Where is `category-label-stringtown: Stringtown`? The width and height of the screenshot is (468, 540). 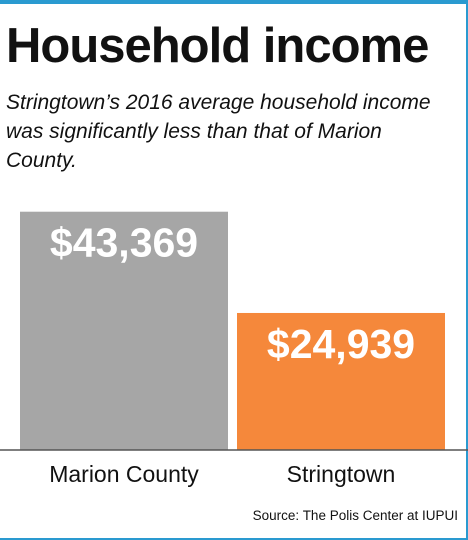
category-label-stringtown: Stringtown is located at coordinates (341, 474).